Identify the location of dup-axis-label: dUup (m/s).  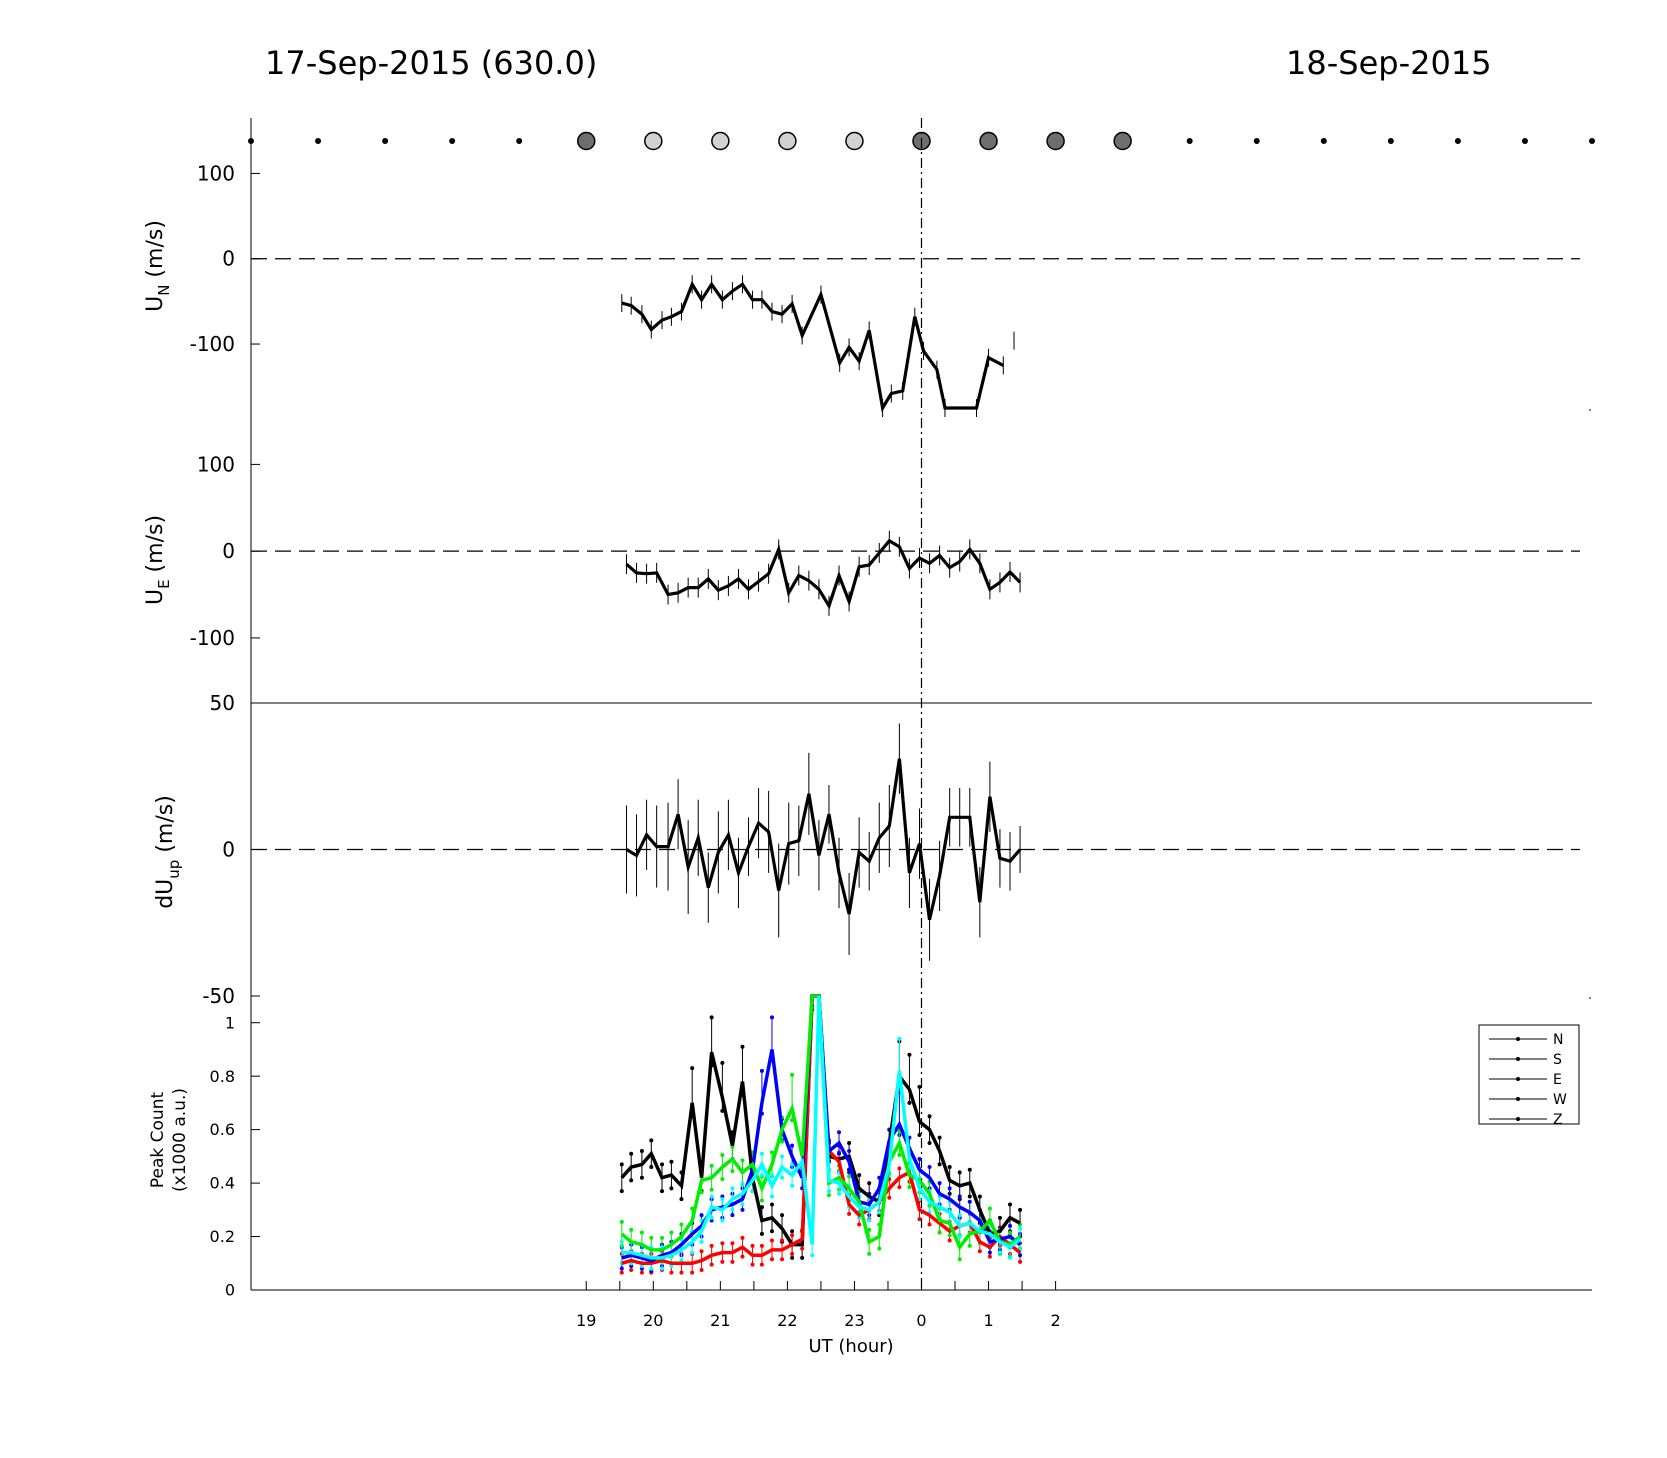
(168, 852).